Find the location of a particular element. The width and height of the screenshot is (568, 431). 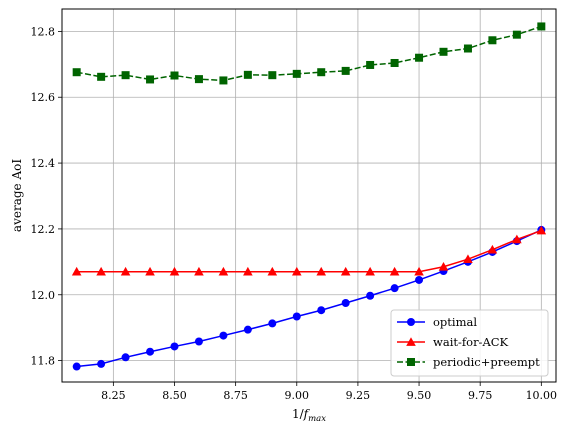

legend-item-wait-for-ack: wait-for-ACK is located at coordinates (453, 342).